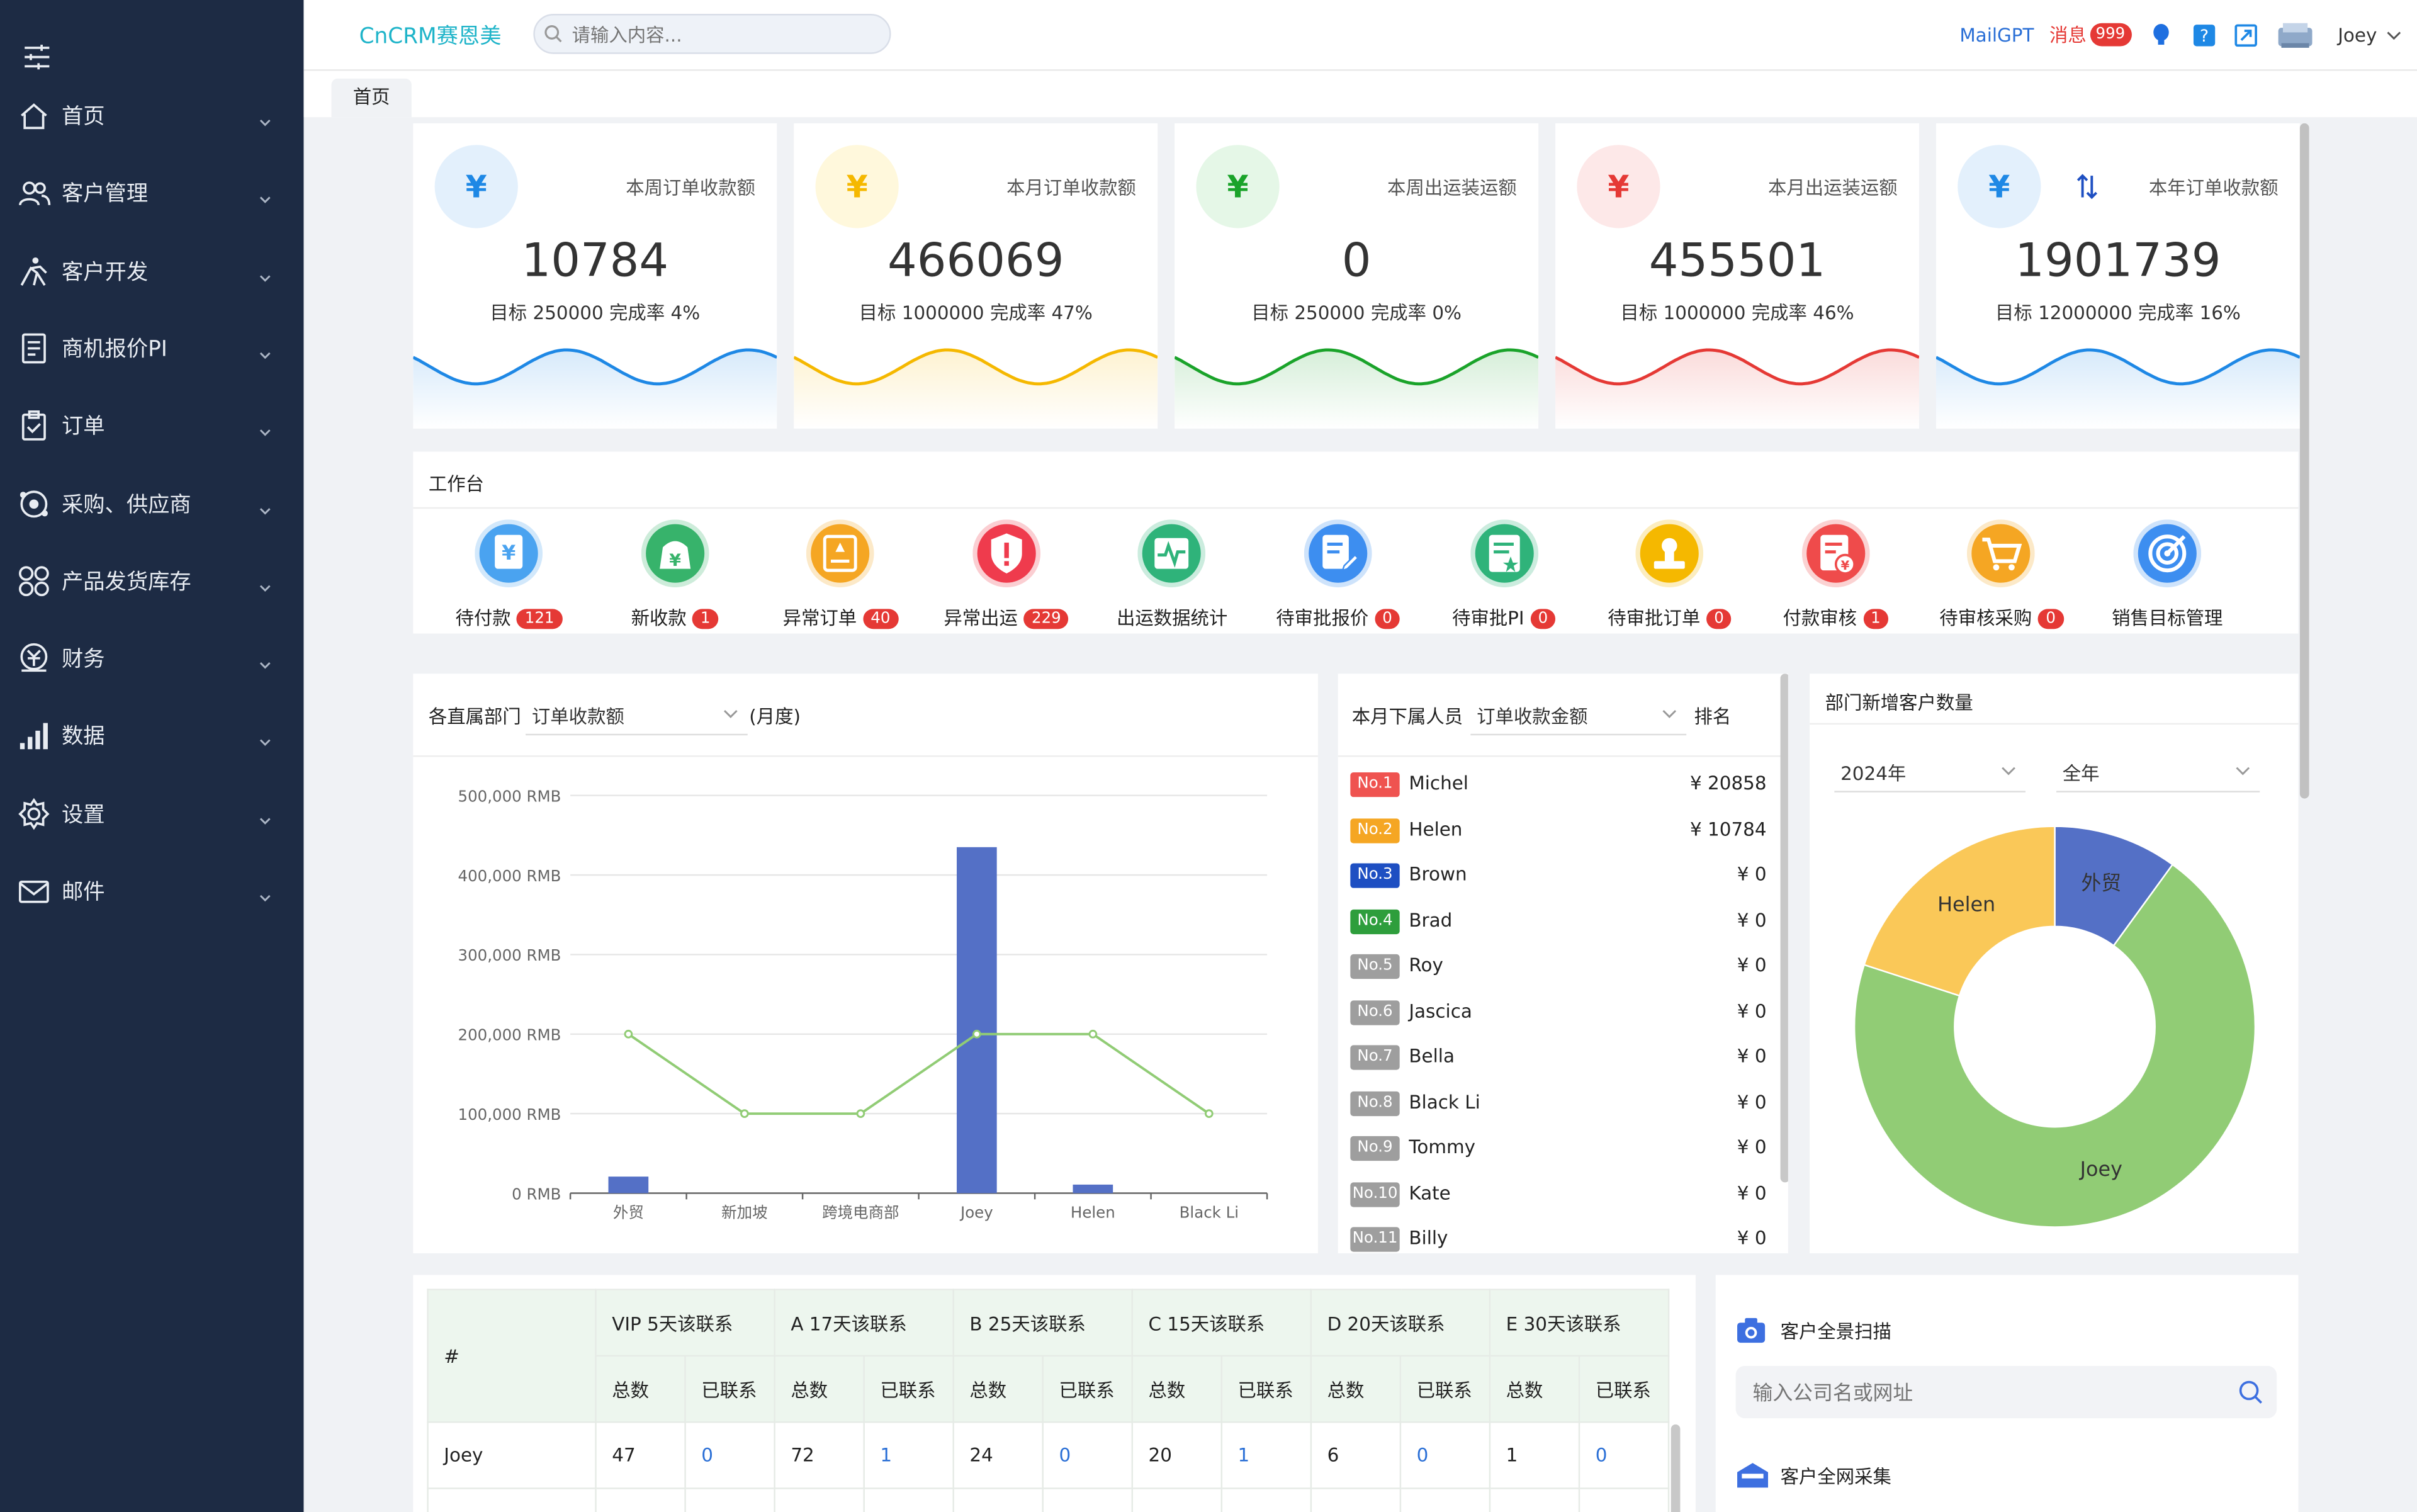 This screenshot has width=2417, height=1512. I want to click on workbench-item-9: 待审核采购 0, so click(2001, 577).